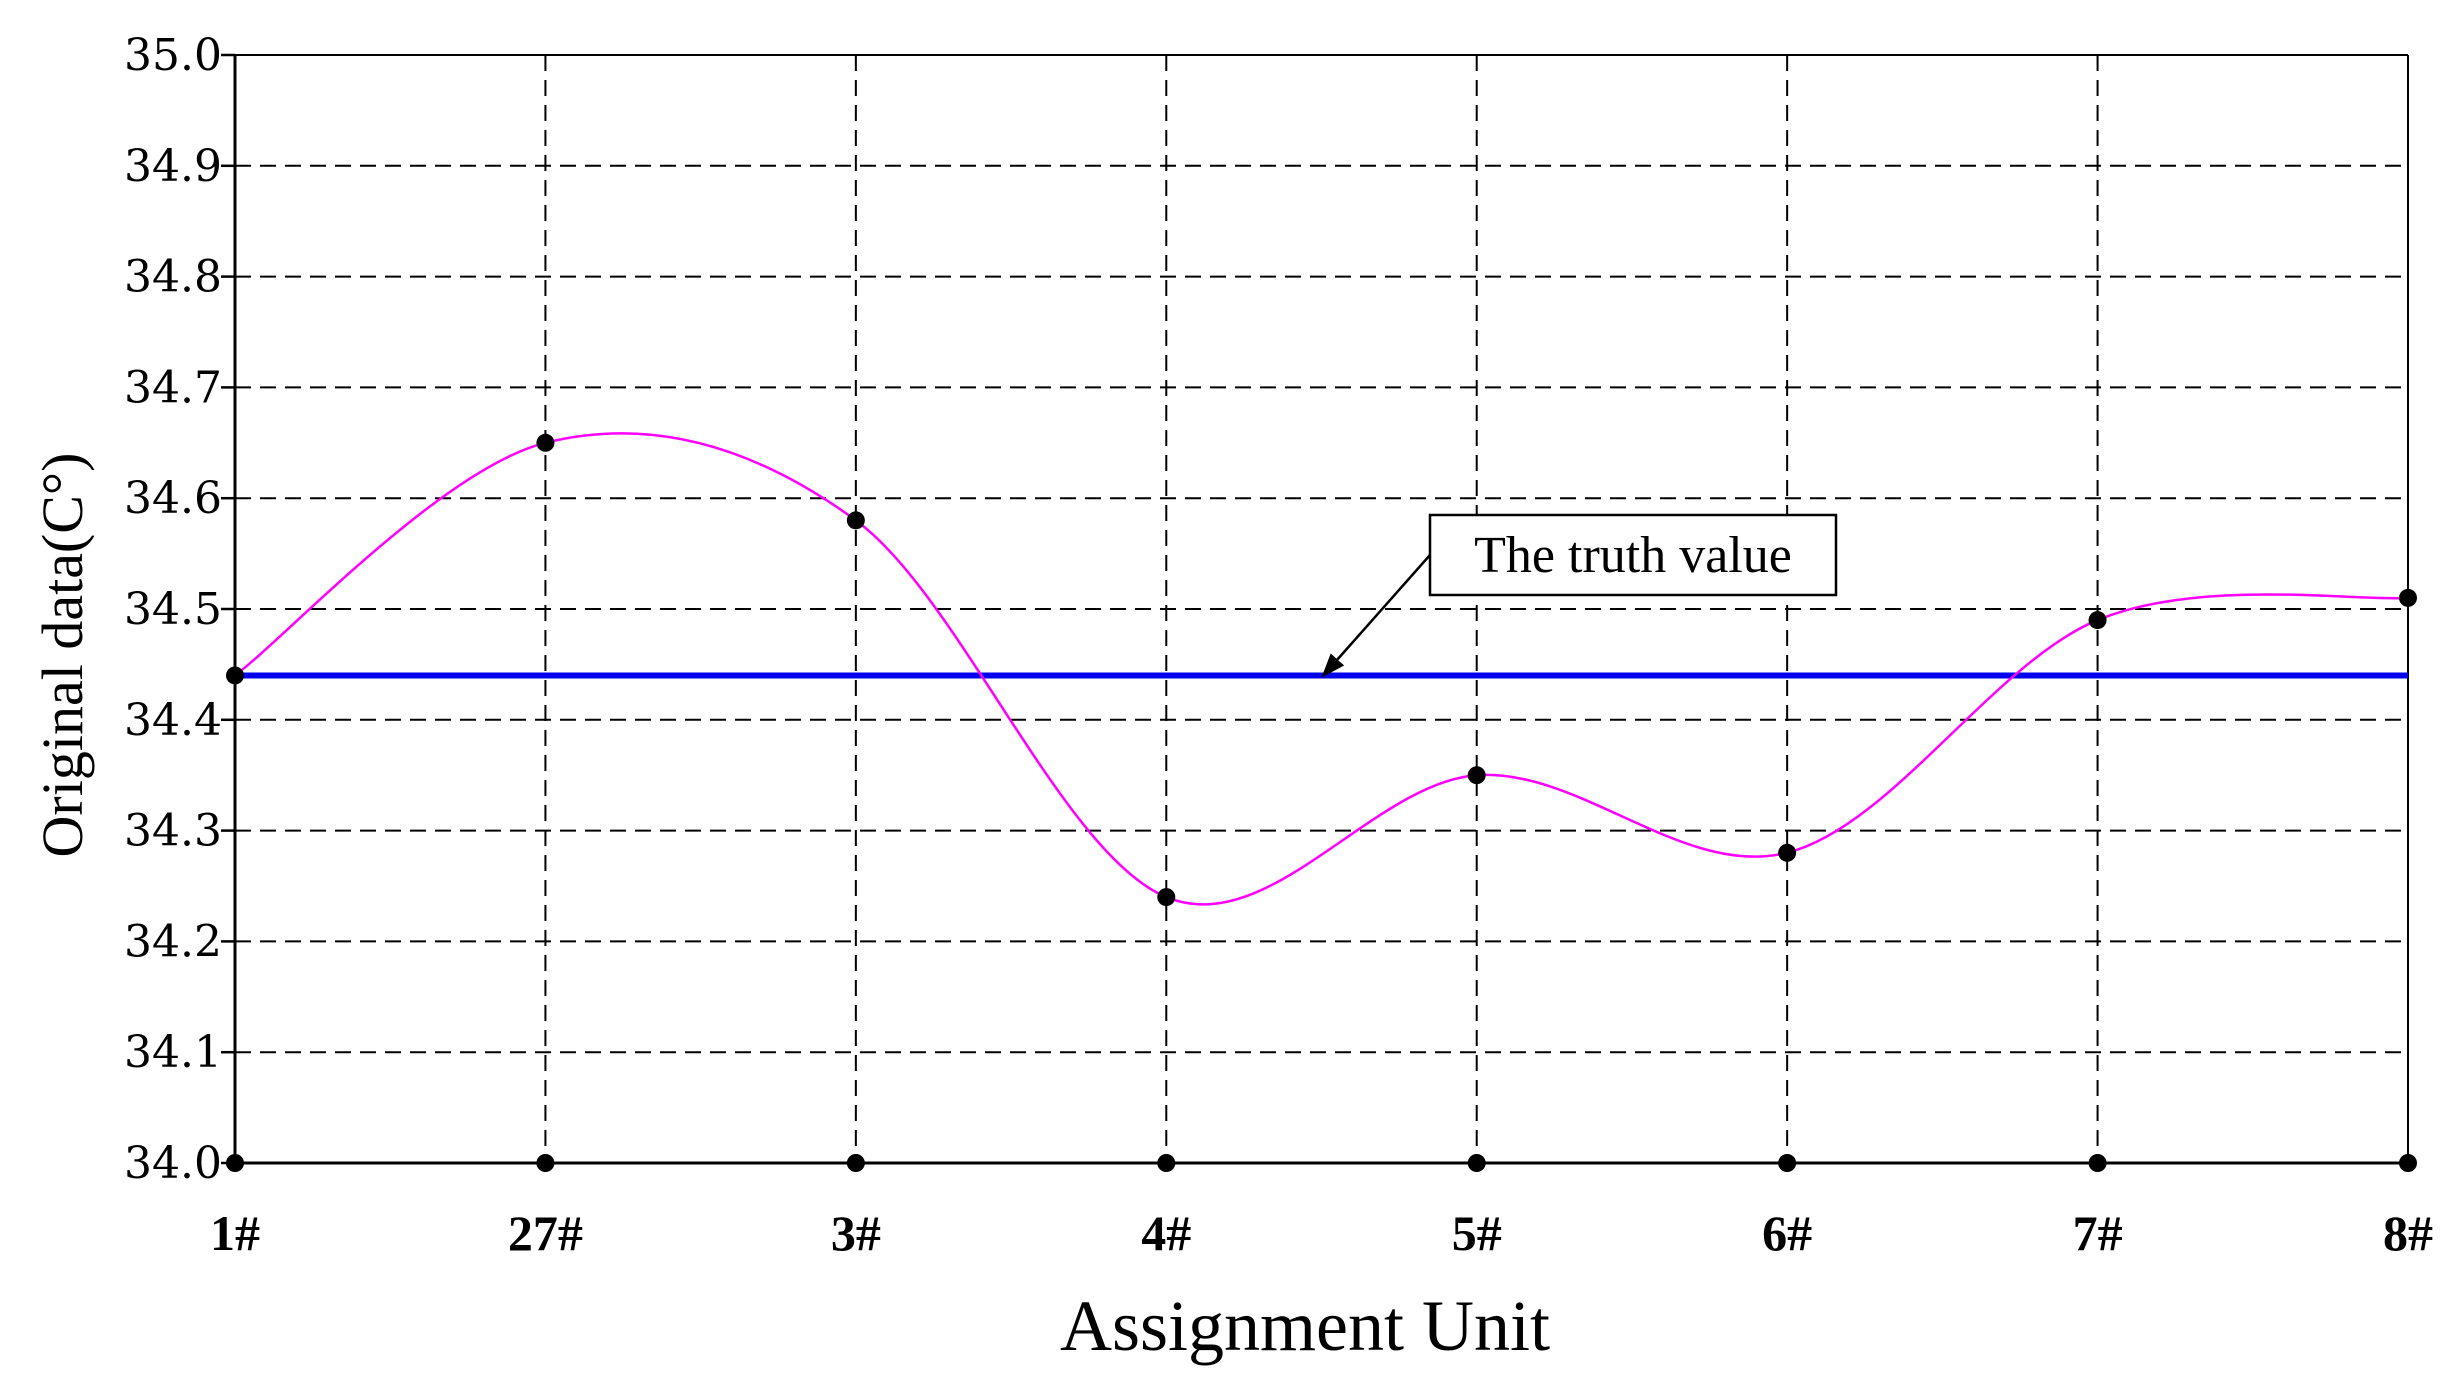 The width and height of the screenshot is (2453, 1376). What do you see at coordinates (173, 1052) in the screenshot?
I see `y-tick-label: 34.1` at bounding box center [173, 1052].